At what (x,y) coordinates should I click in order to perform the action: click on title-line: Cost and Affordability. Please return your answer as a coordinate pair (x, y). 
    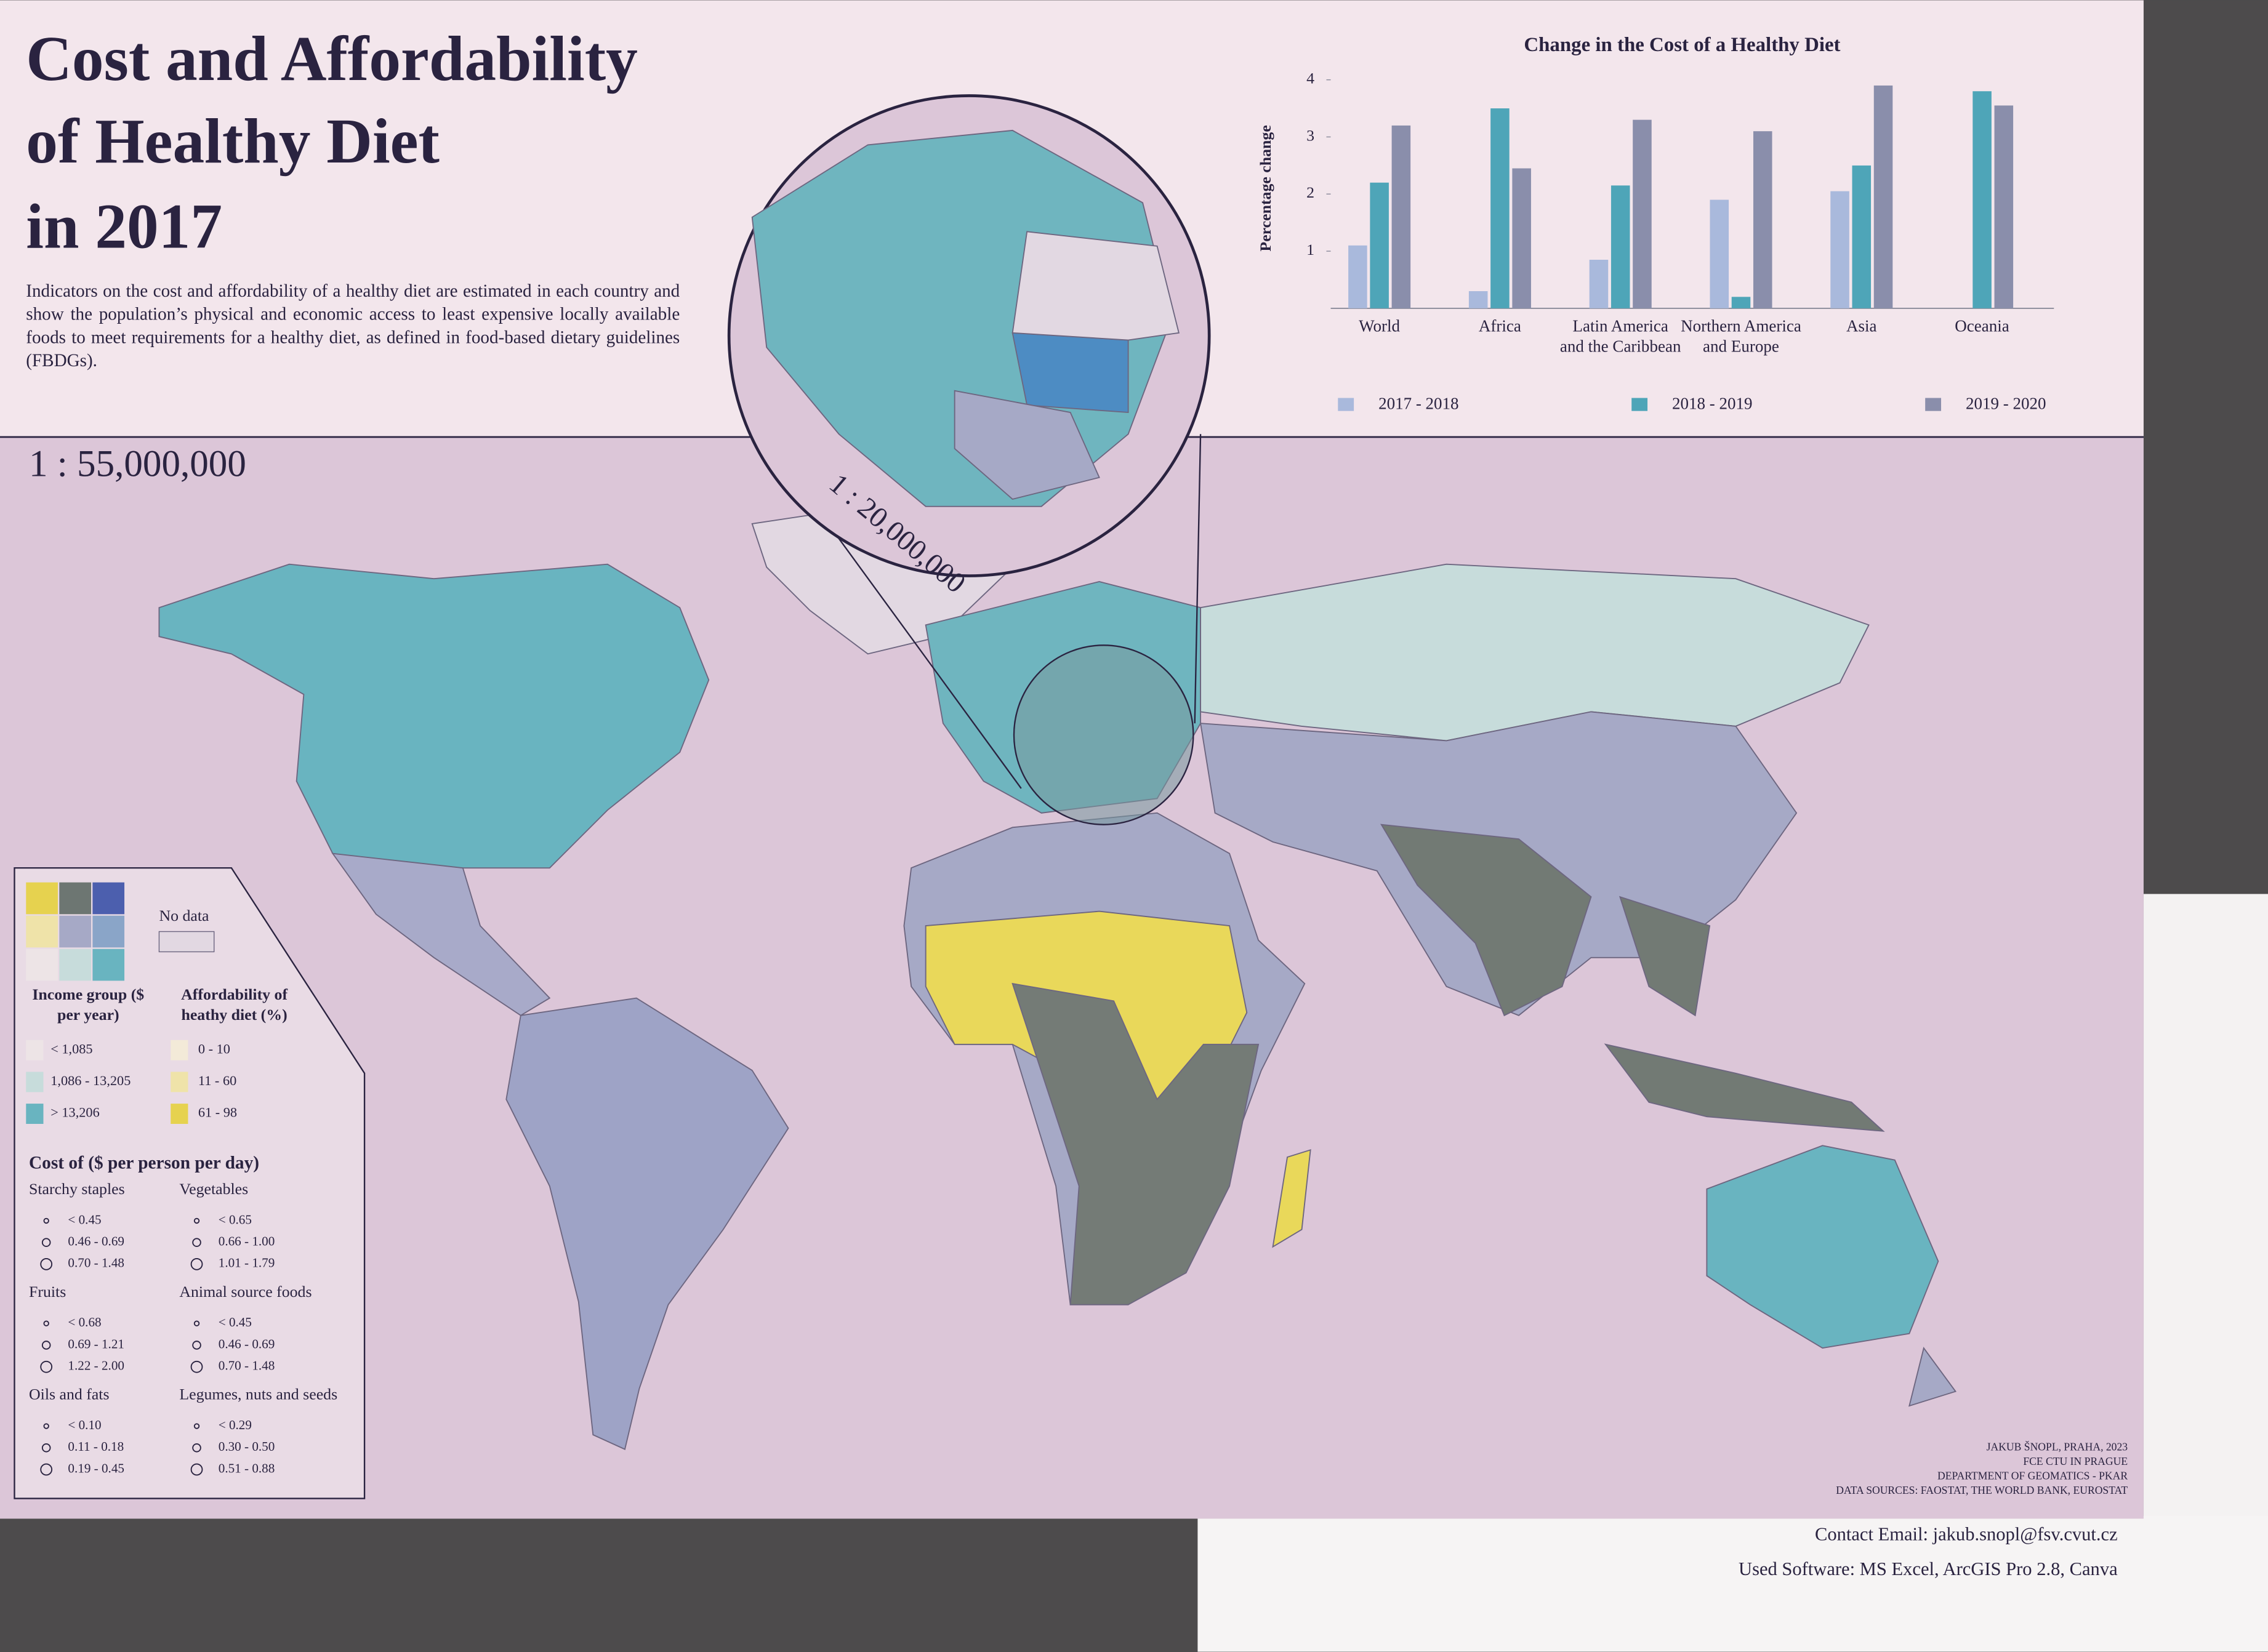
    Looking at the image, I should click on (332, 59).